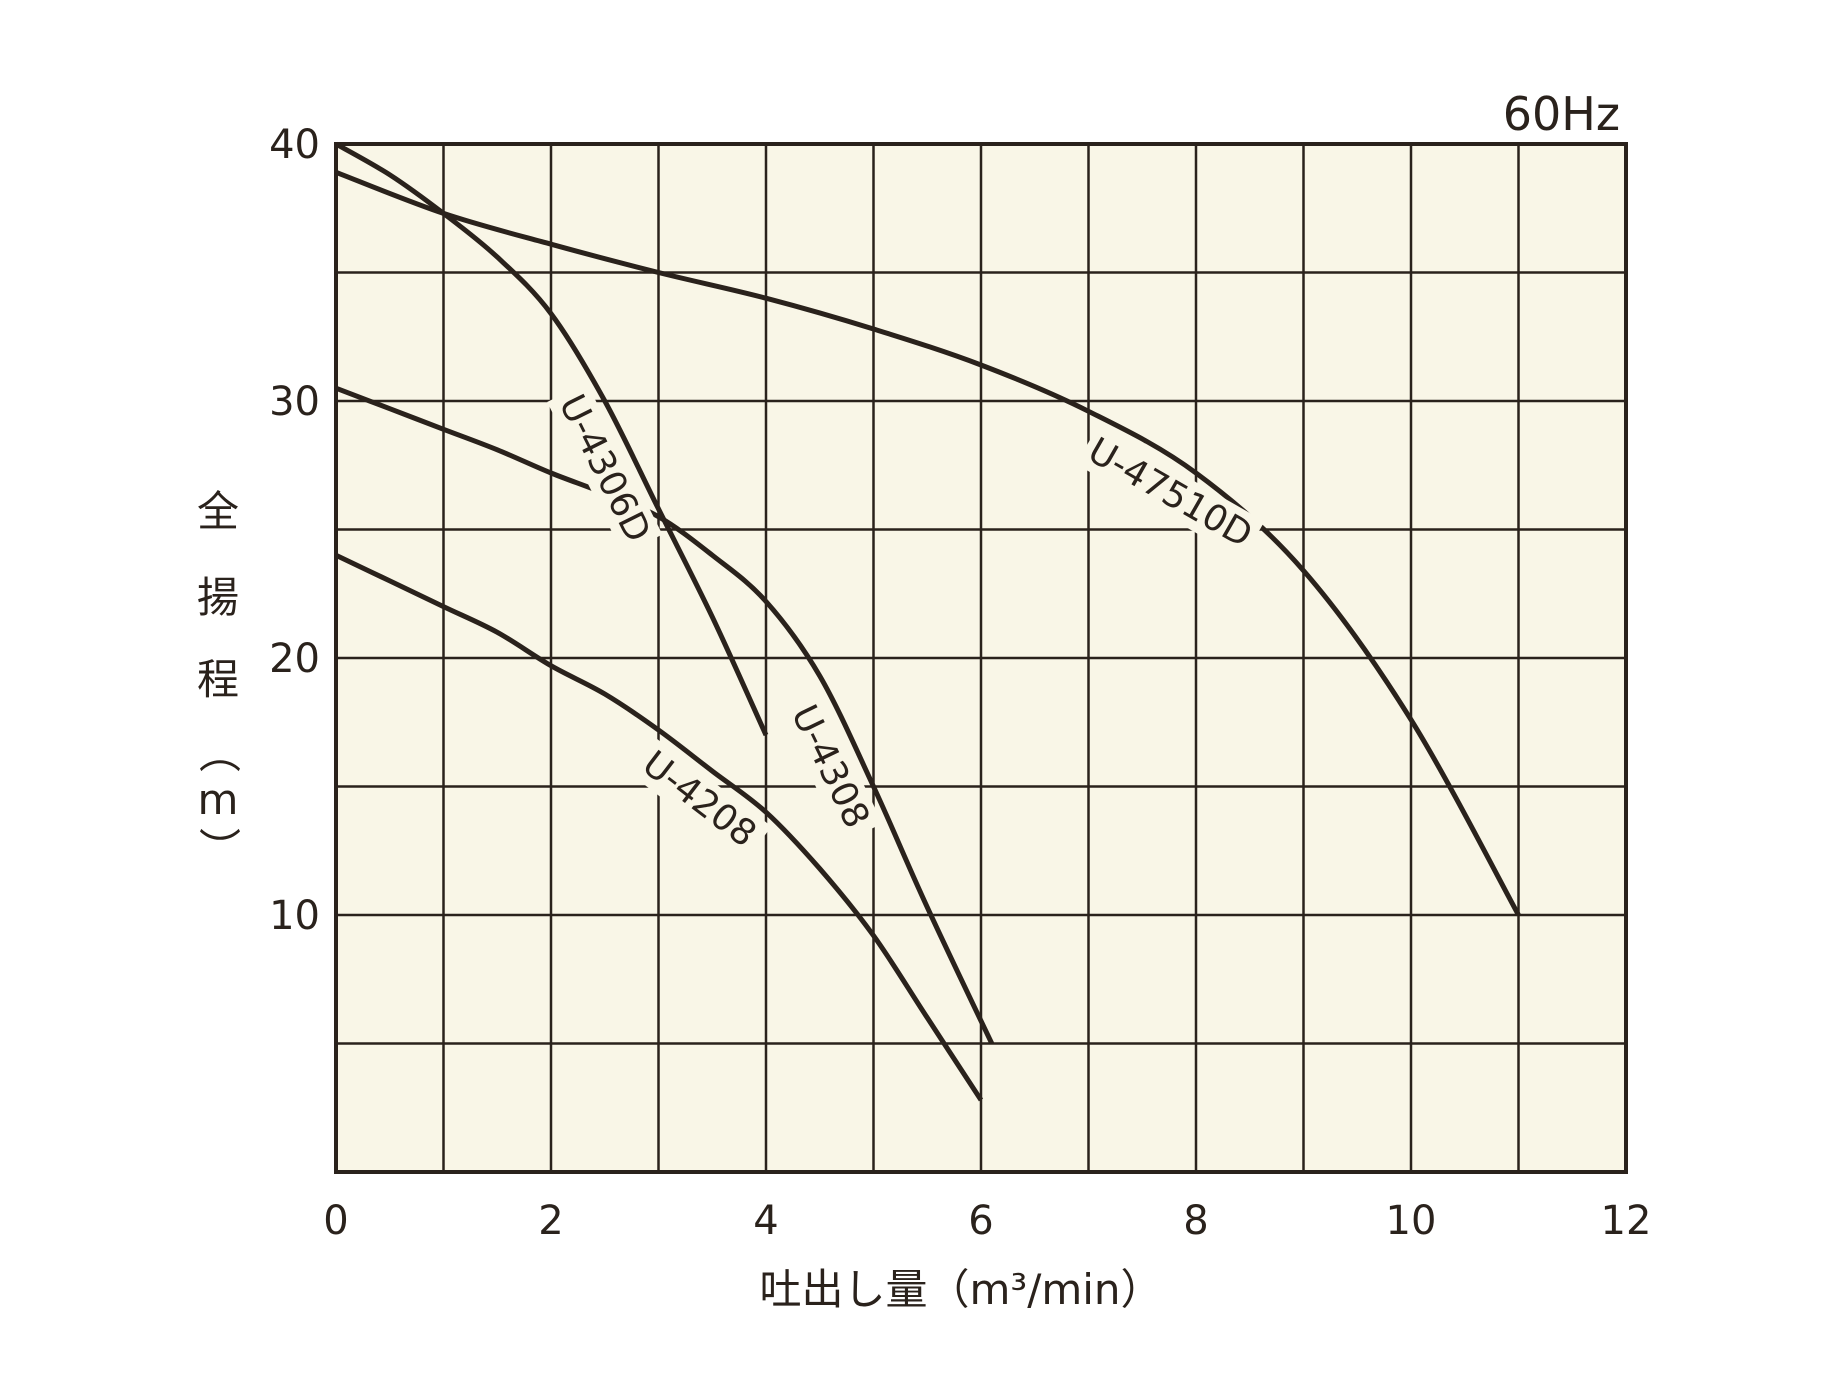 This screenshot has width=1826, height=1381. I want to click on y-axis-title: 全揚程 （m）, so click(218, 678).